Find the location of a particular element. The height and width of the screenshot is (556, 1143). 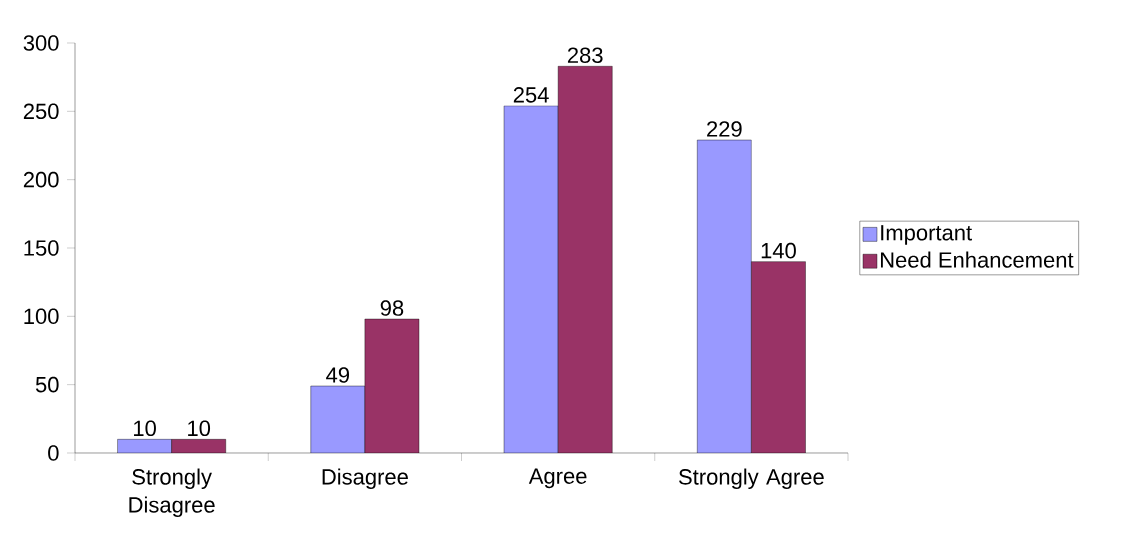

legend-label: Need Enhancement is located at coordinates (977, 259).